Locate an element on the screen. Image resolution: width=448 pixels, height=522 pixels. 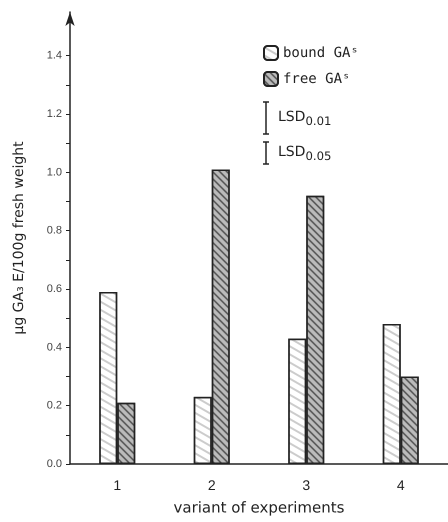
x-tick-label: 2 is located at coordinates (212, 485).